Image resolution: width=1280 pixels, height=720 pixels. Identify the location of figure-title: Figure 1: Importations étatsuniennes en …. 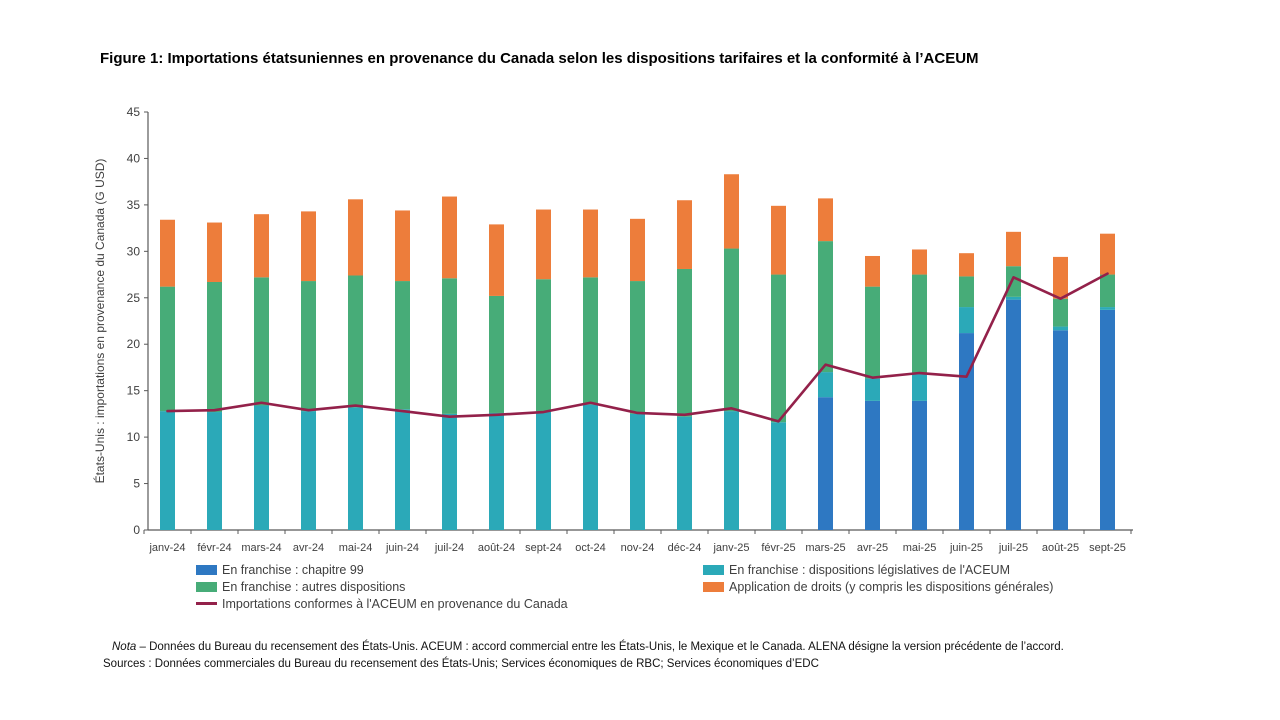
(539, 58).